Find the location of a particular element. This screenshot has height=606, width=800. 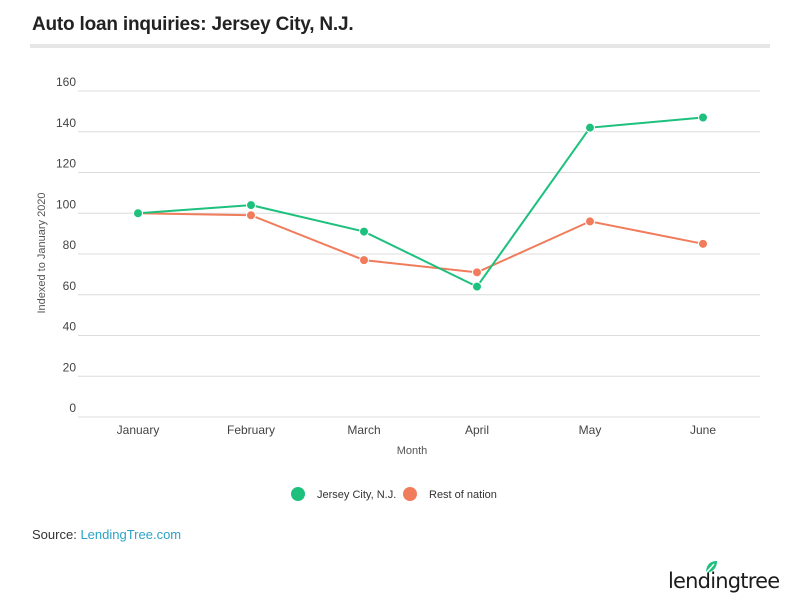

x-tick-january: January is located at coordinates (138, 430).